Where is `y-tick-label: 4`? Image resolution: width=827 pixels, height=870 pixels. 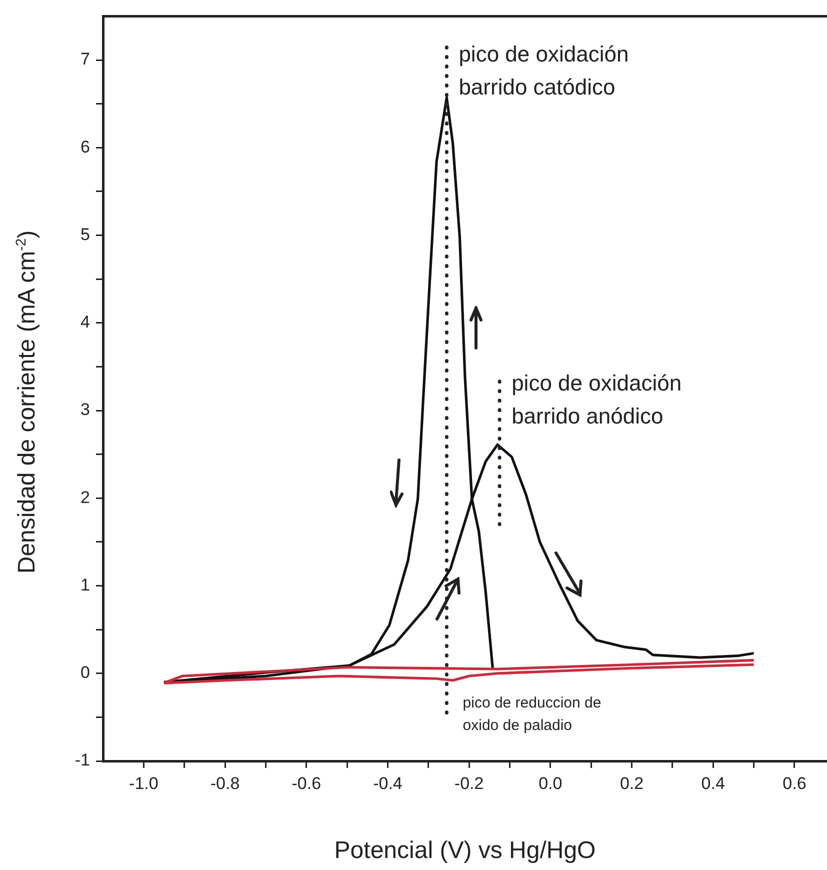 y-tick-label: 4 is located at coordinates (85, 322).